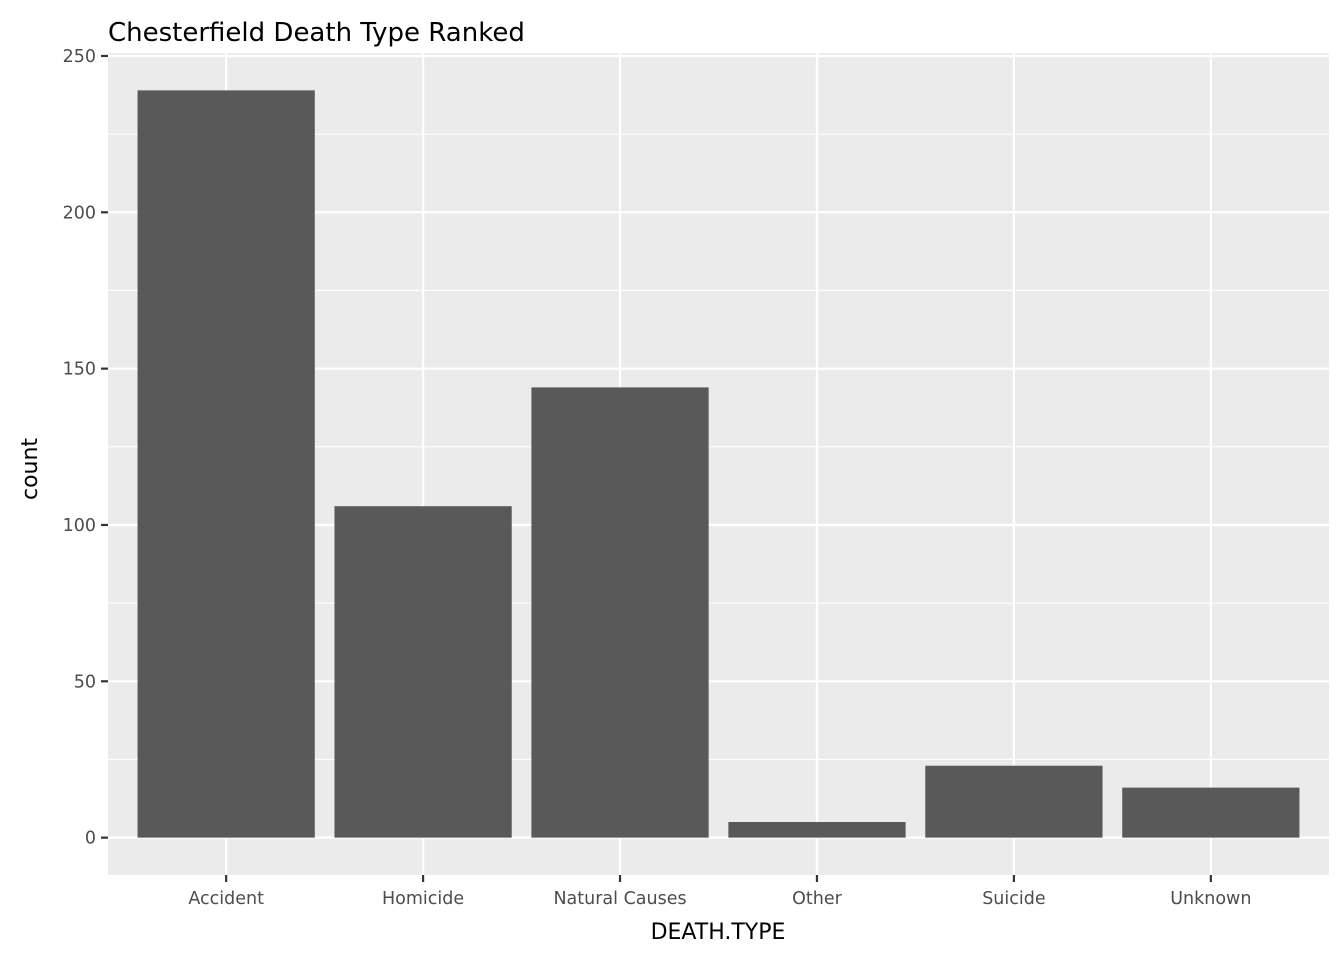 This screenshot has height=960, width=1344. What do you see at coordinates (718, 932) in the screenshot?
I see `x-axis-title: DEATH.TYPE` at bounding box center [718, 932].